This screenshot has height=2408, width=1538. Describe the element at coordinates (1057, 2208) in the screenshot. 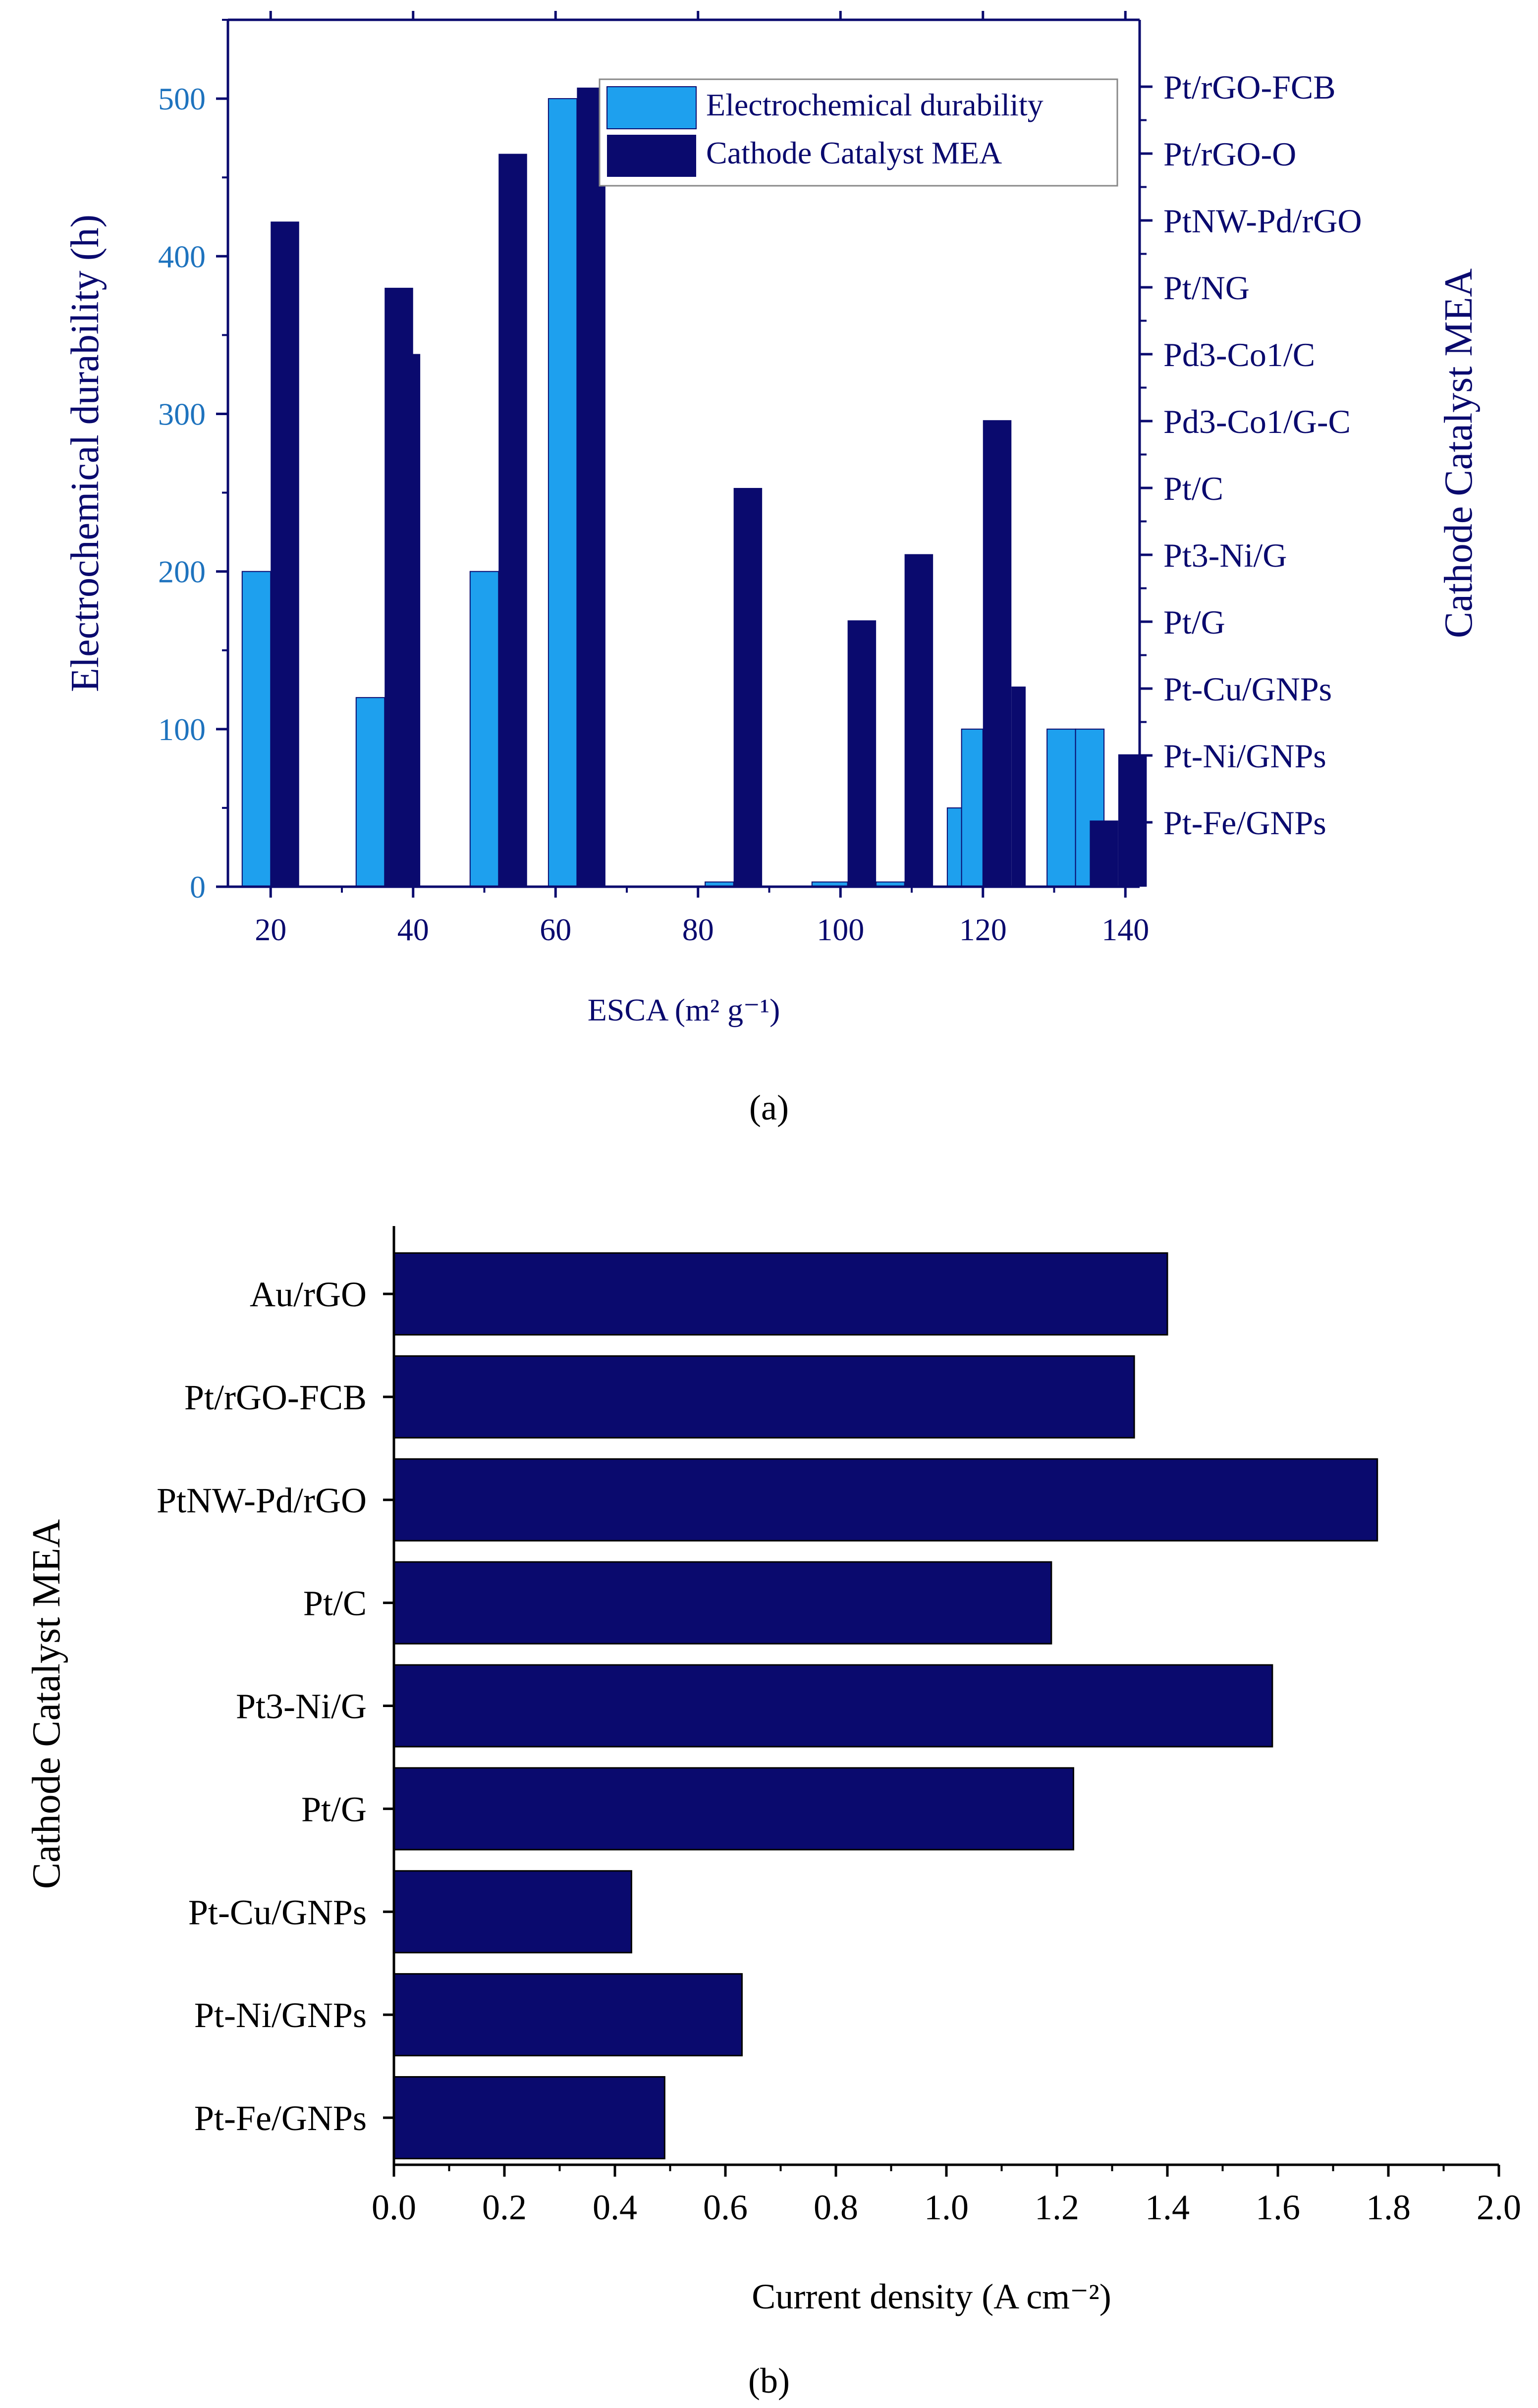

I see `b-x-tick-label: 1.2` at that location.